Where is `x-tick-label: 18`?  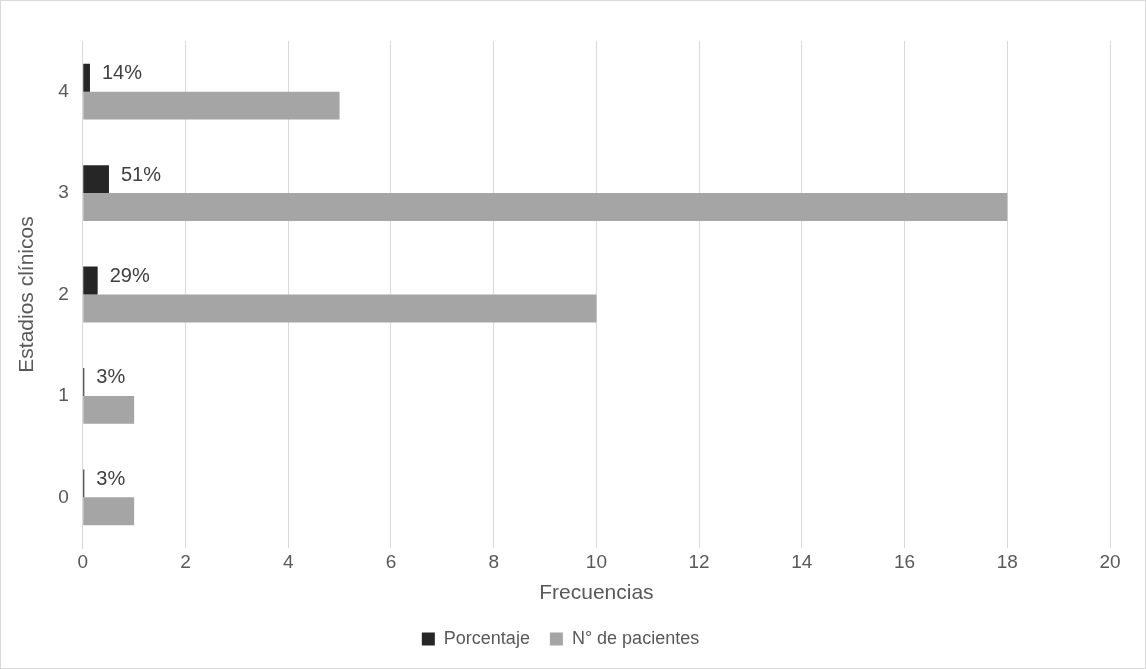 x-tick-label: 18 is located at coordinates (1007, 561).